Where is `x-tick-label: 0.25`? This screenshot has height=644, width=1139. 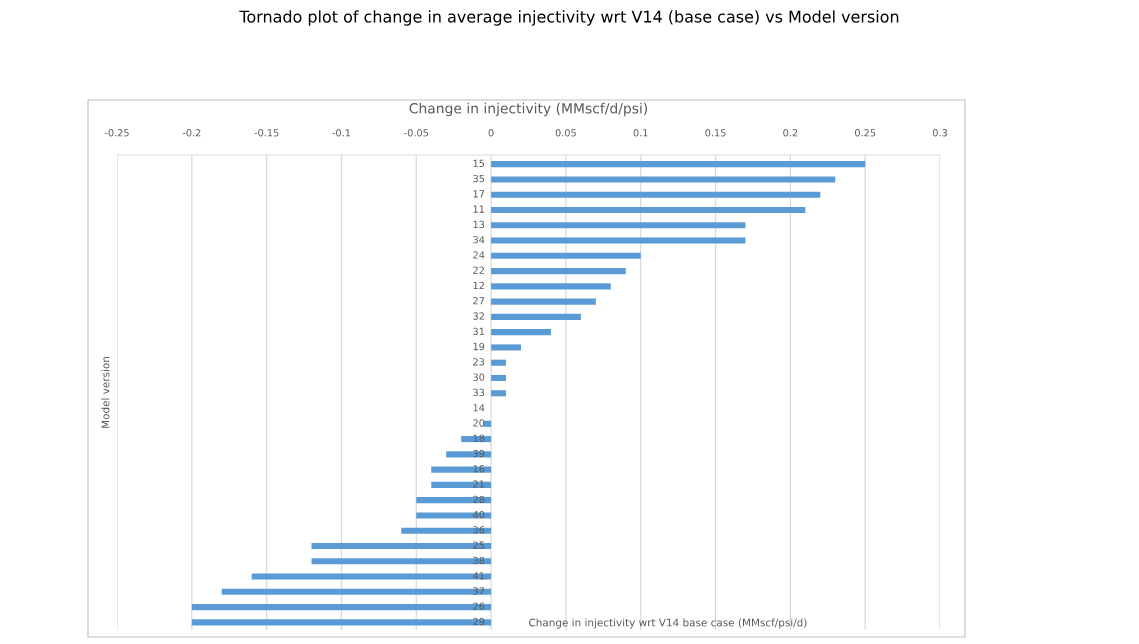 x-tick-label: 0.25 is located at coordinates (865, 133).